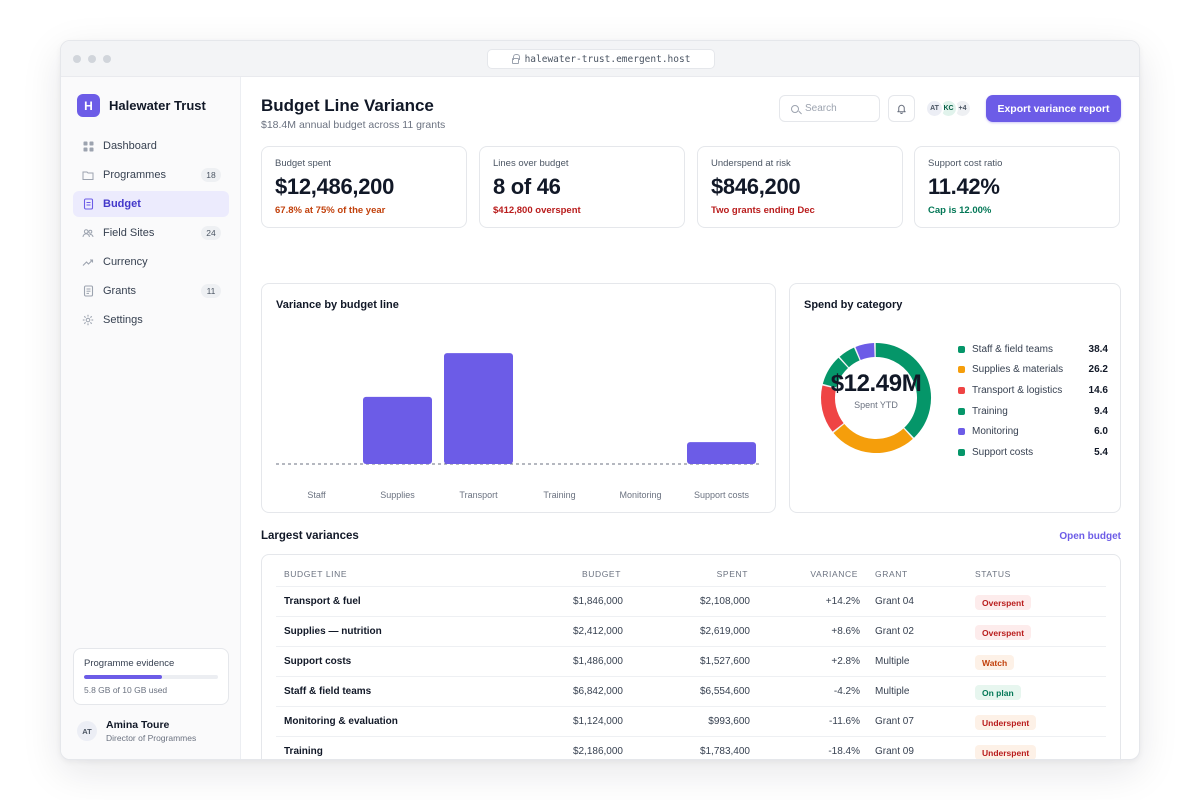 The image size is (1200, 800). What do you see at coordinates (151, 262) in the screenshot?
I see `sidebar-item-currency: Currency` at bounding box center [151, 262].